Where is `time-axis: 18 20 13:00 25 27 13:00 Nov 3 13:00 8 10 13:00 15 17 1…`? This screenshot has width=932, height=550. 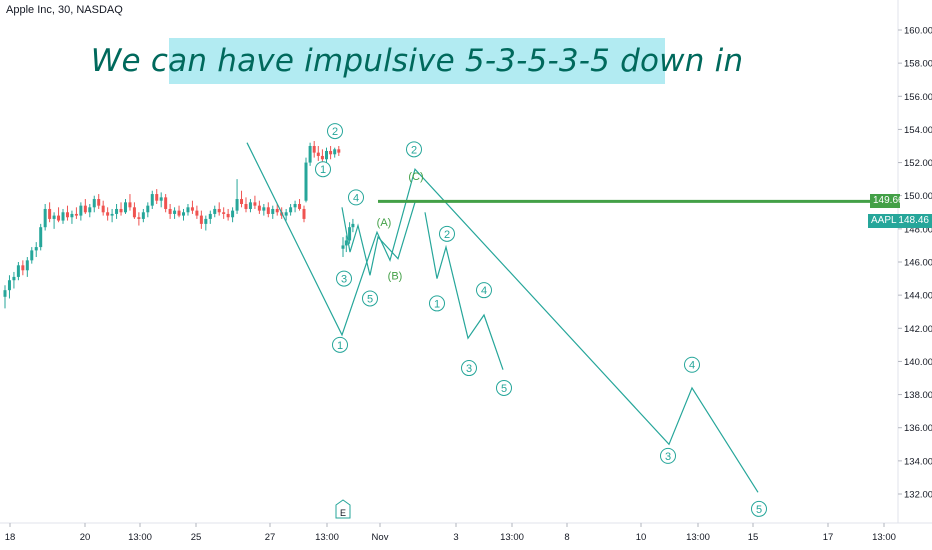
time-axis: 18 20 13:00 25 27 13:00 Nov 3 13:00 8 10 13:00 15 17 1… is located at coordinates (450, 533).